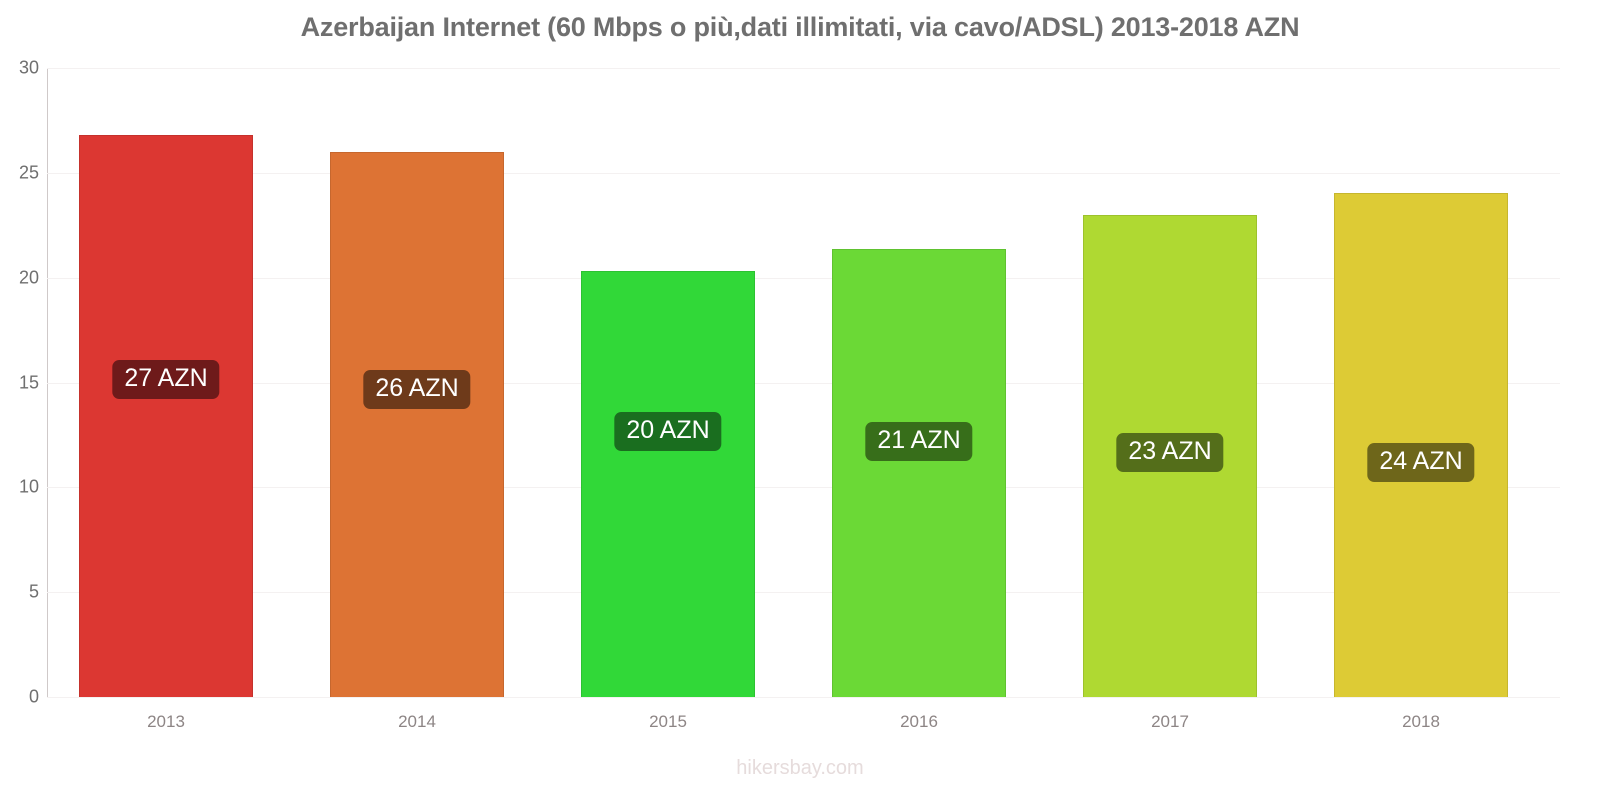 This screenshot has height=800, width=1600. I want to click on x-axis-tick: 2015, so click(668, 721).